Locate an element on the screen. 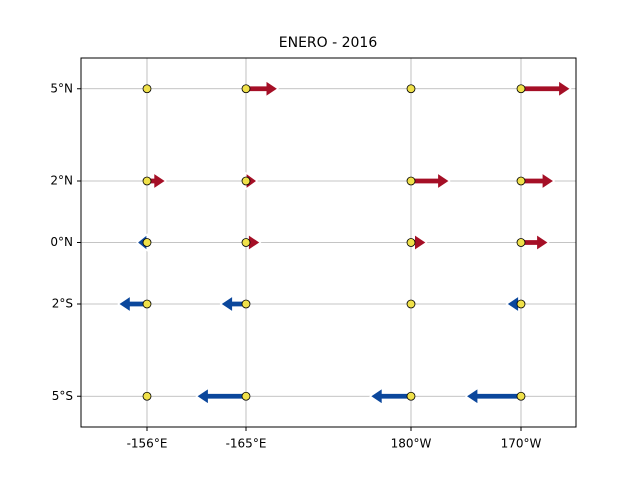 The height and width of the screenshot is (480, 640). x-tick-label: 180°W is located at coordinates (411, 444).